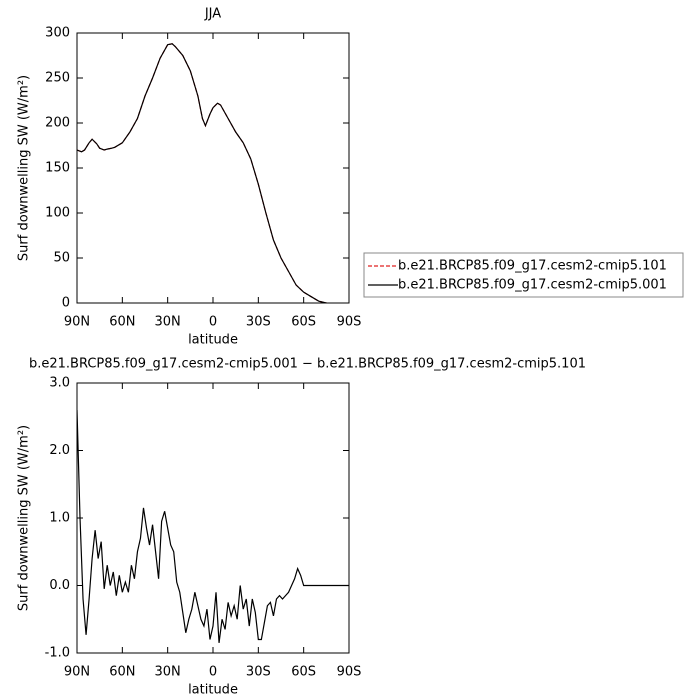 The width and height of the screenshot is (700, 700). What do you see at coordinates (59, 383) in the screenshot?
I see `y-tick-label: 3.0` at bounding box center [59, 383].